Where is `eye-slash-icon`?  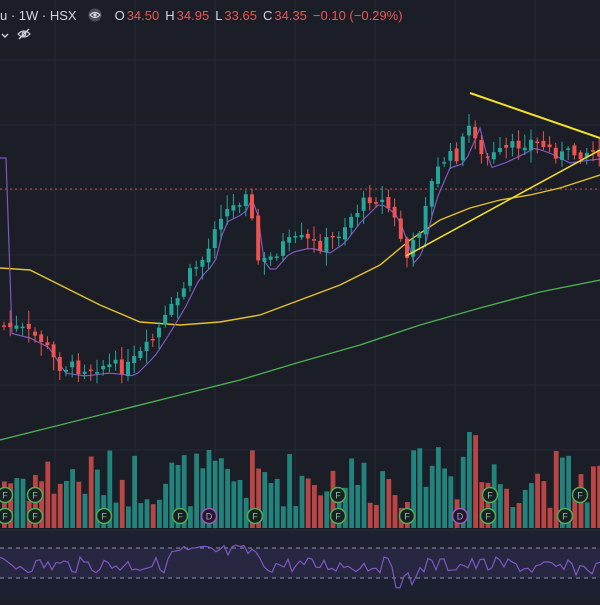
eye-slash-icon is located at coordinates (24, 36).